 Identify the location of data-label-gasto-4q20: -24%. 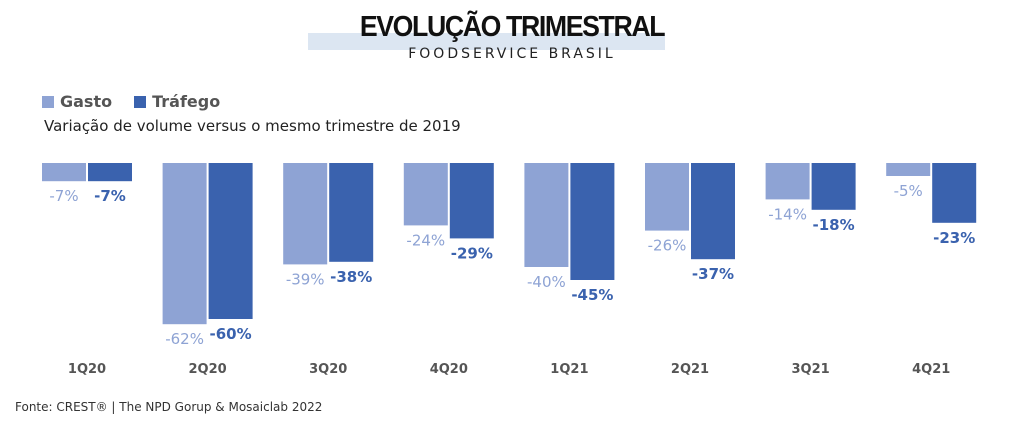
(425, 240).